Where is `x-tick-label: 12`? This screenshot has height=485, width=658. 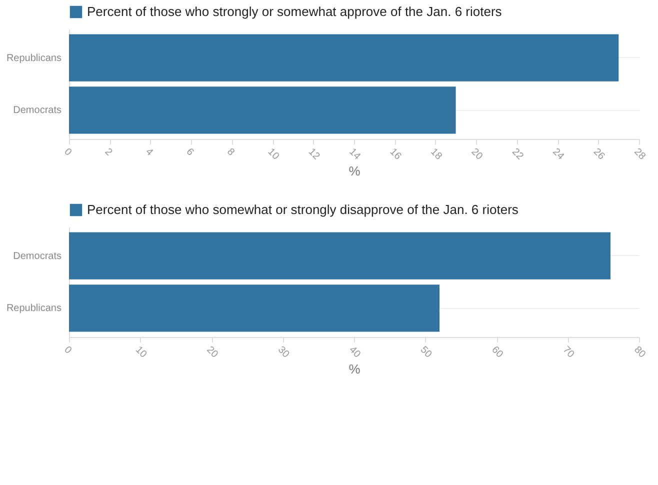
x-tick-label: 12 is located at coordinates (314, 154).